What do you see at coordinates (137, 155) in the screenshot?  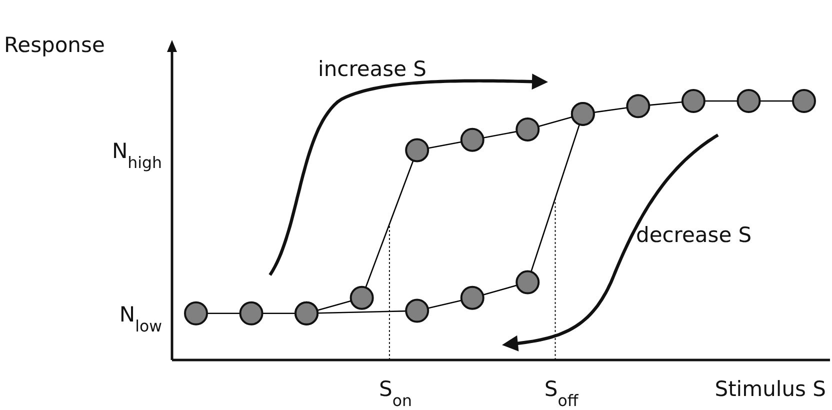 I see `text: N$_{high}$` at bounding box center [137, 155].